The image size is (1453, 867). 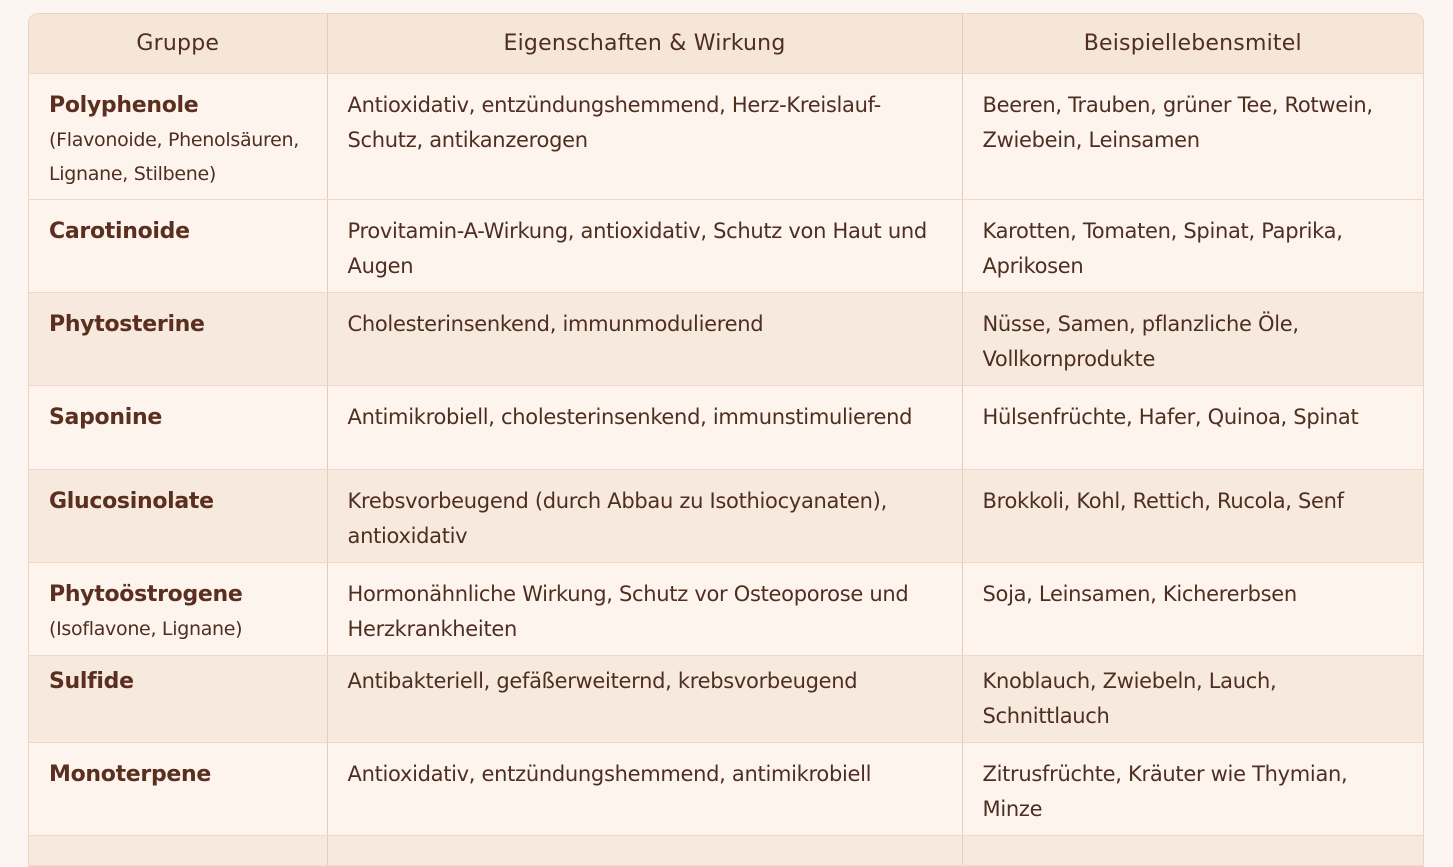 What do you see at coordinates (645, 339) in the screenshot?
I see `cell-effects: Cholesterinsenkend, immunmodulierend` at bounding box center [645, 339].